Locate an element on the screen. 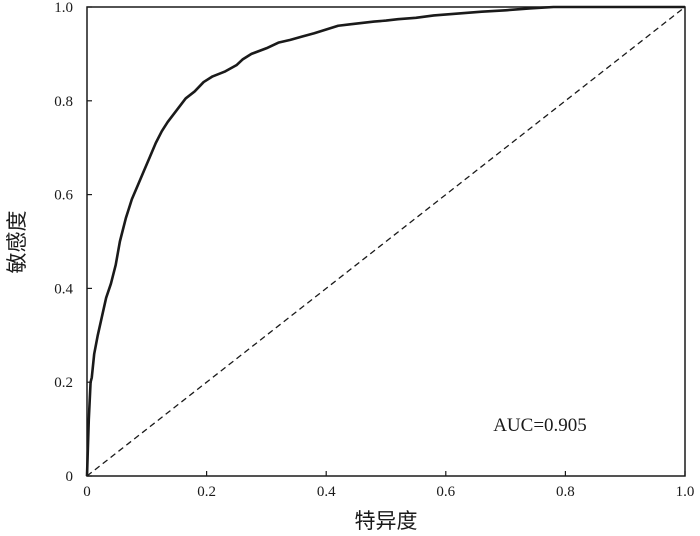  y-tick-label: 0.6 is located at coordinates (63, 196).